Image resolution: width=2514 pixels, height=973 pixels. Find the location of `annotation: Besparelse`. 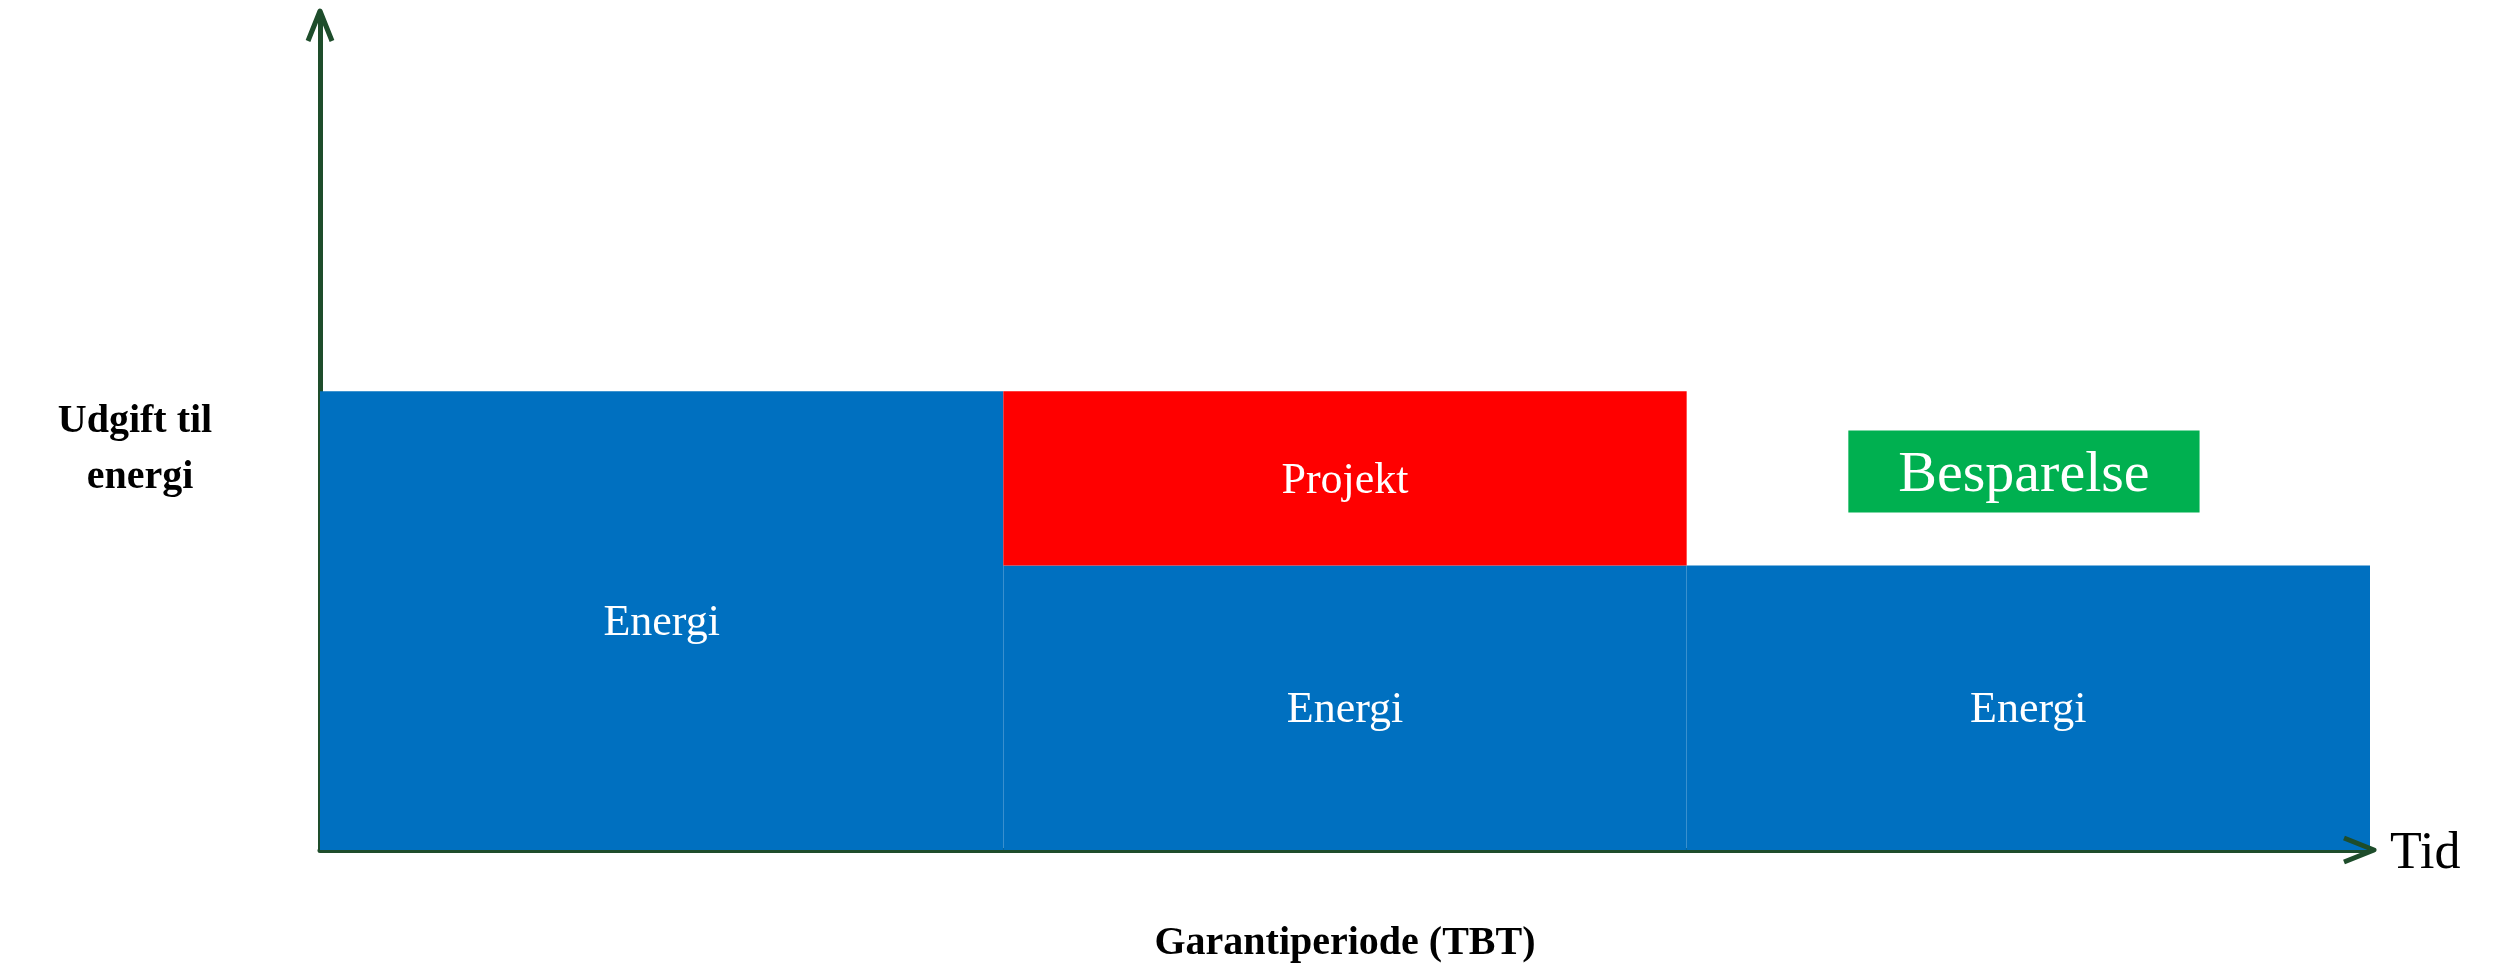

annotation: Besparelse is located at coordinates (2024, 471).